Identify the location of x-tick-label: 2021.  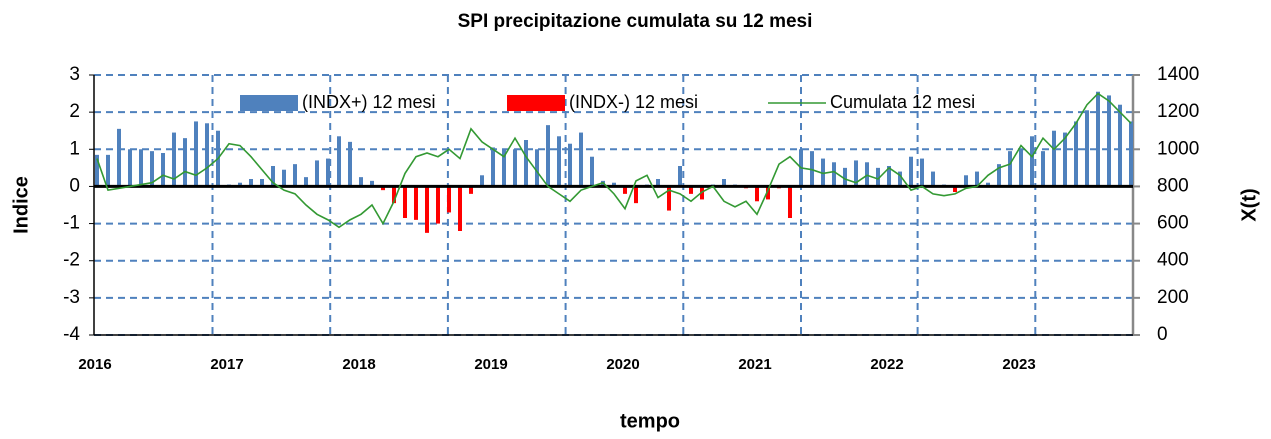
(754, 364).